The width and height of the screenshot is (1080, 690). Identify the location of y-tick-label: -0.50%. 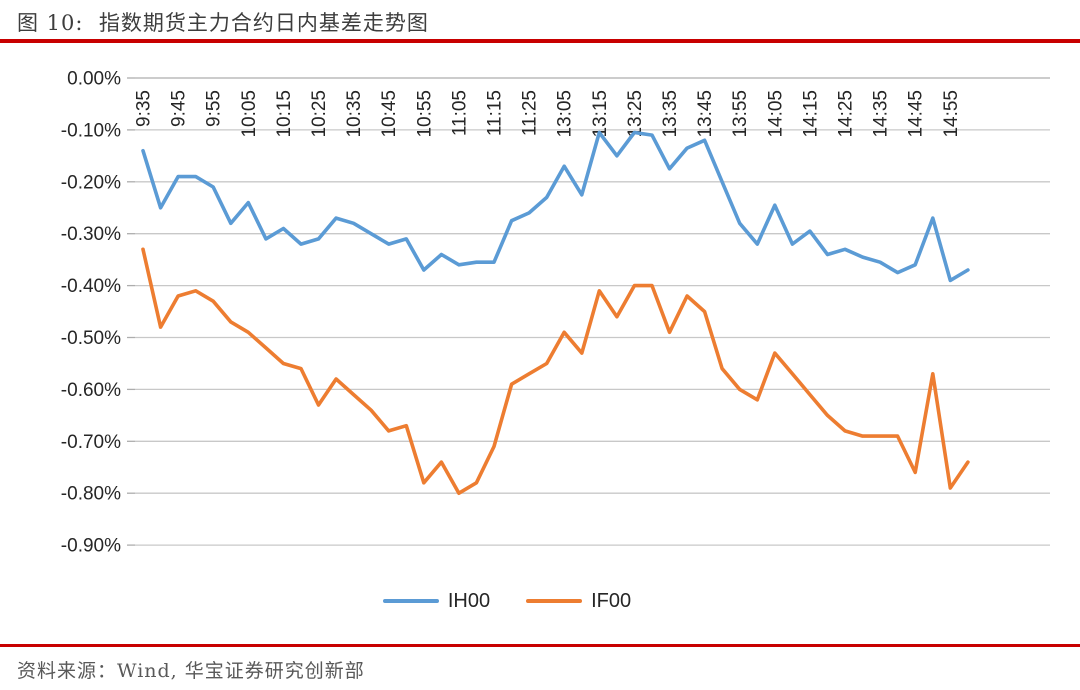
(91, 338).